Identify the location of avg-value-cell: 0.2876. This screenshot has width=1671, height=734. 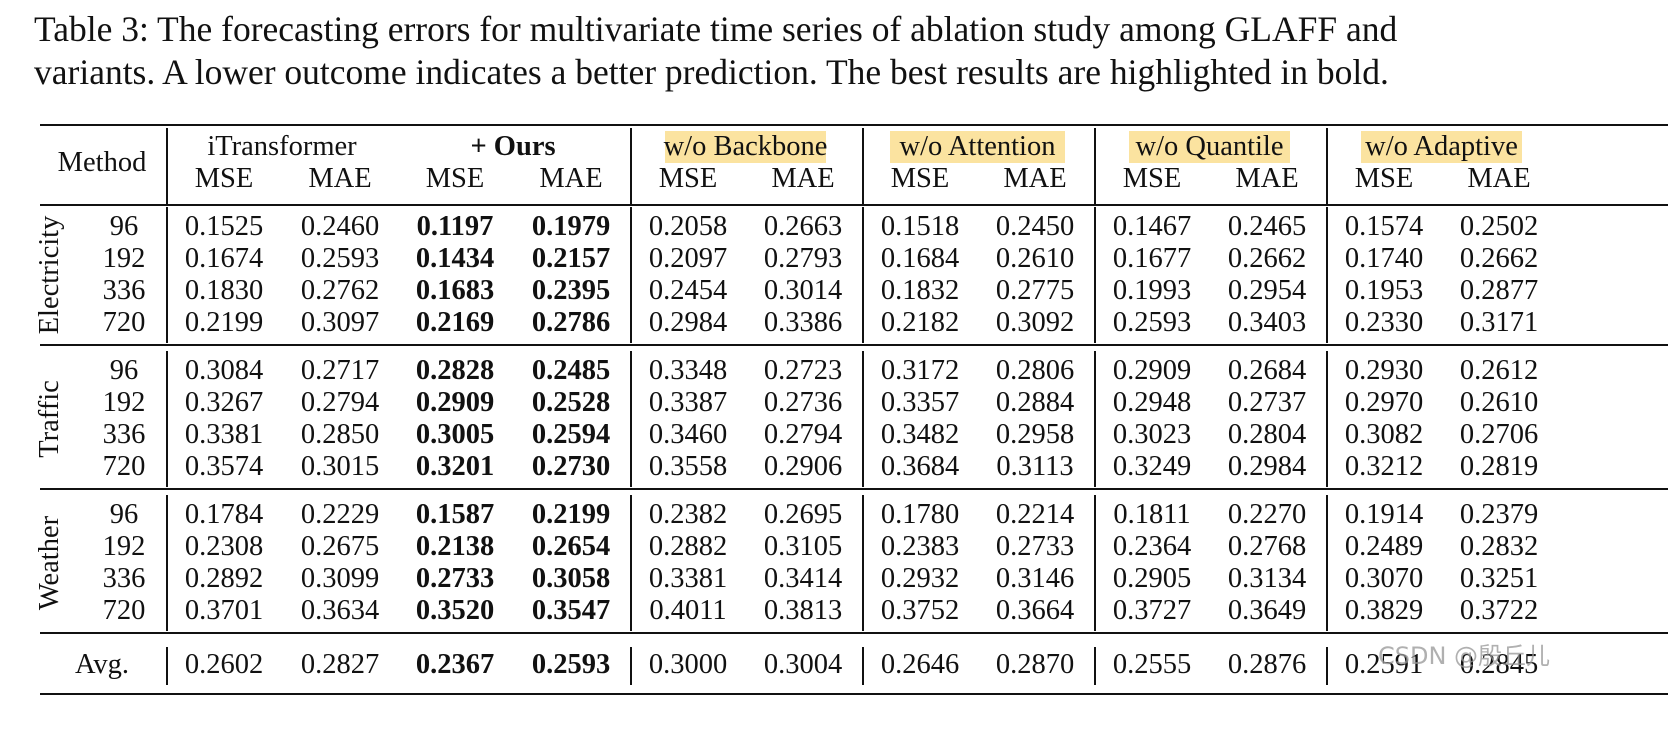
(1267, 664).